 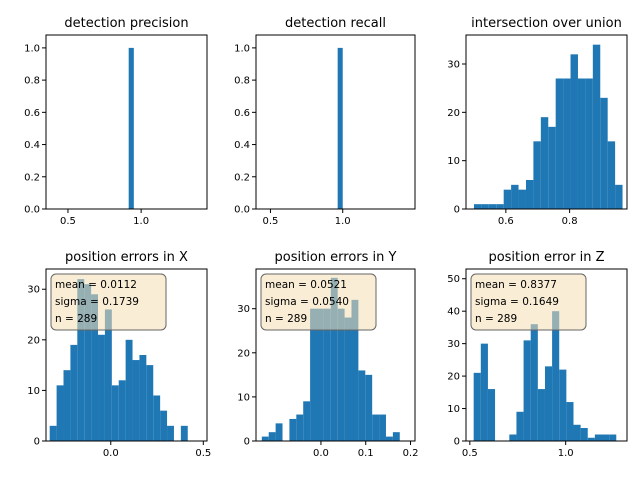 What do you see at coordinates (517, 302) in the screenshot?
I see `stats-line: sigma = 0.1649` at bounding box center [517, 302].